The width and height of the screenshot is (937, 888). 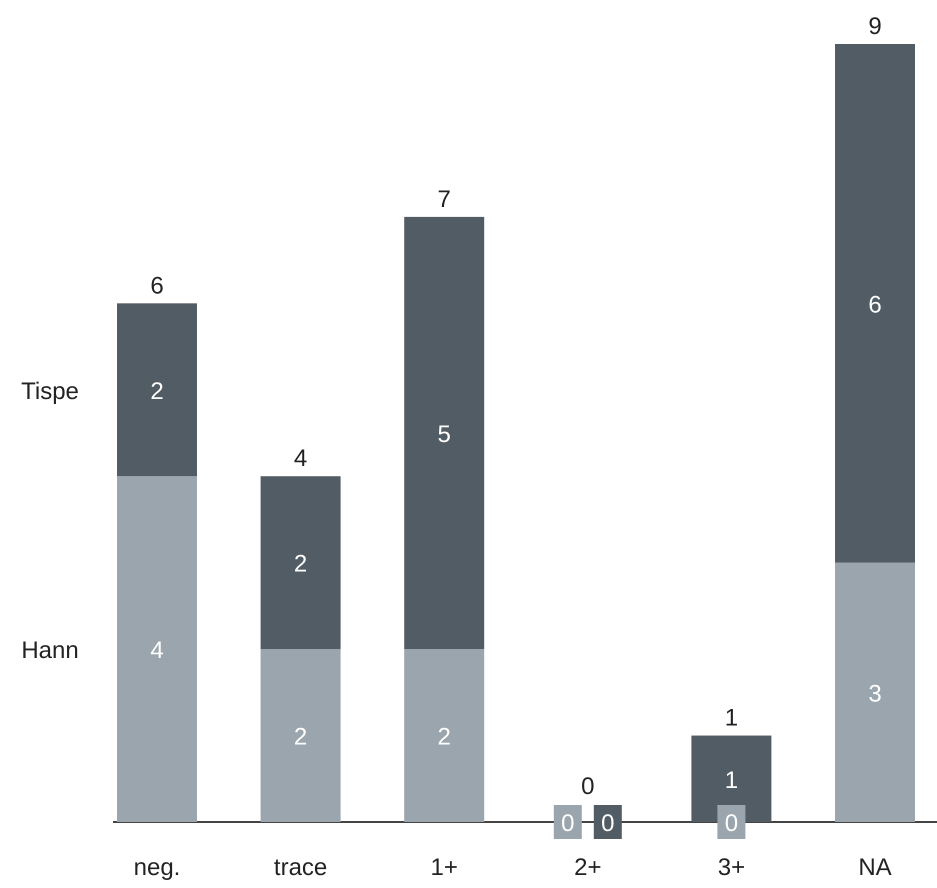 I want to click on total-label: 6, so click(x=157, y=286).